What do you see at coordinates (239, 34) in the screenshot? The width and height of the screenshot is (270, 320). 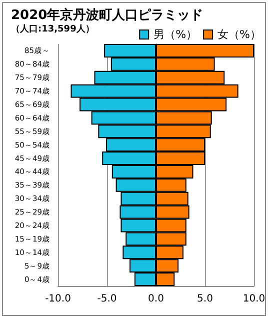 I see `legend-label: 女（%）` at bounding box center [239, 34].